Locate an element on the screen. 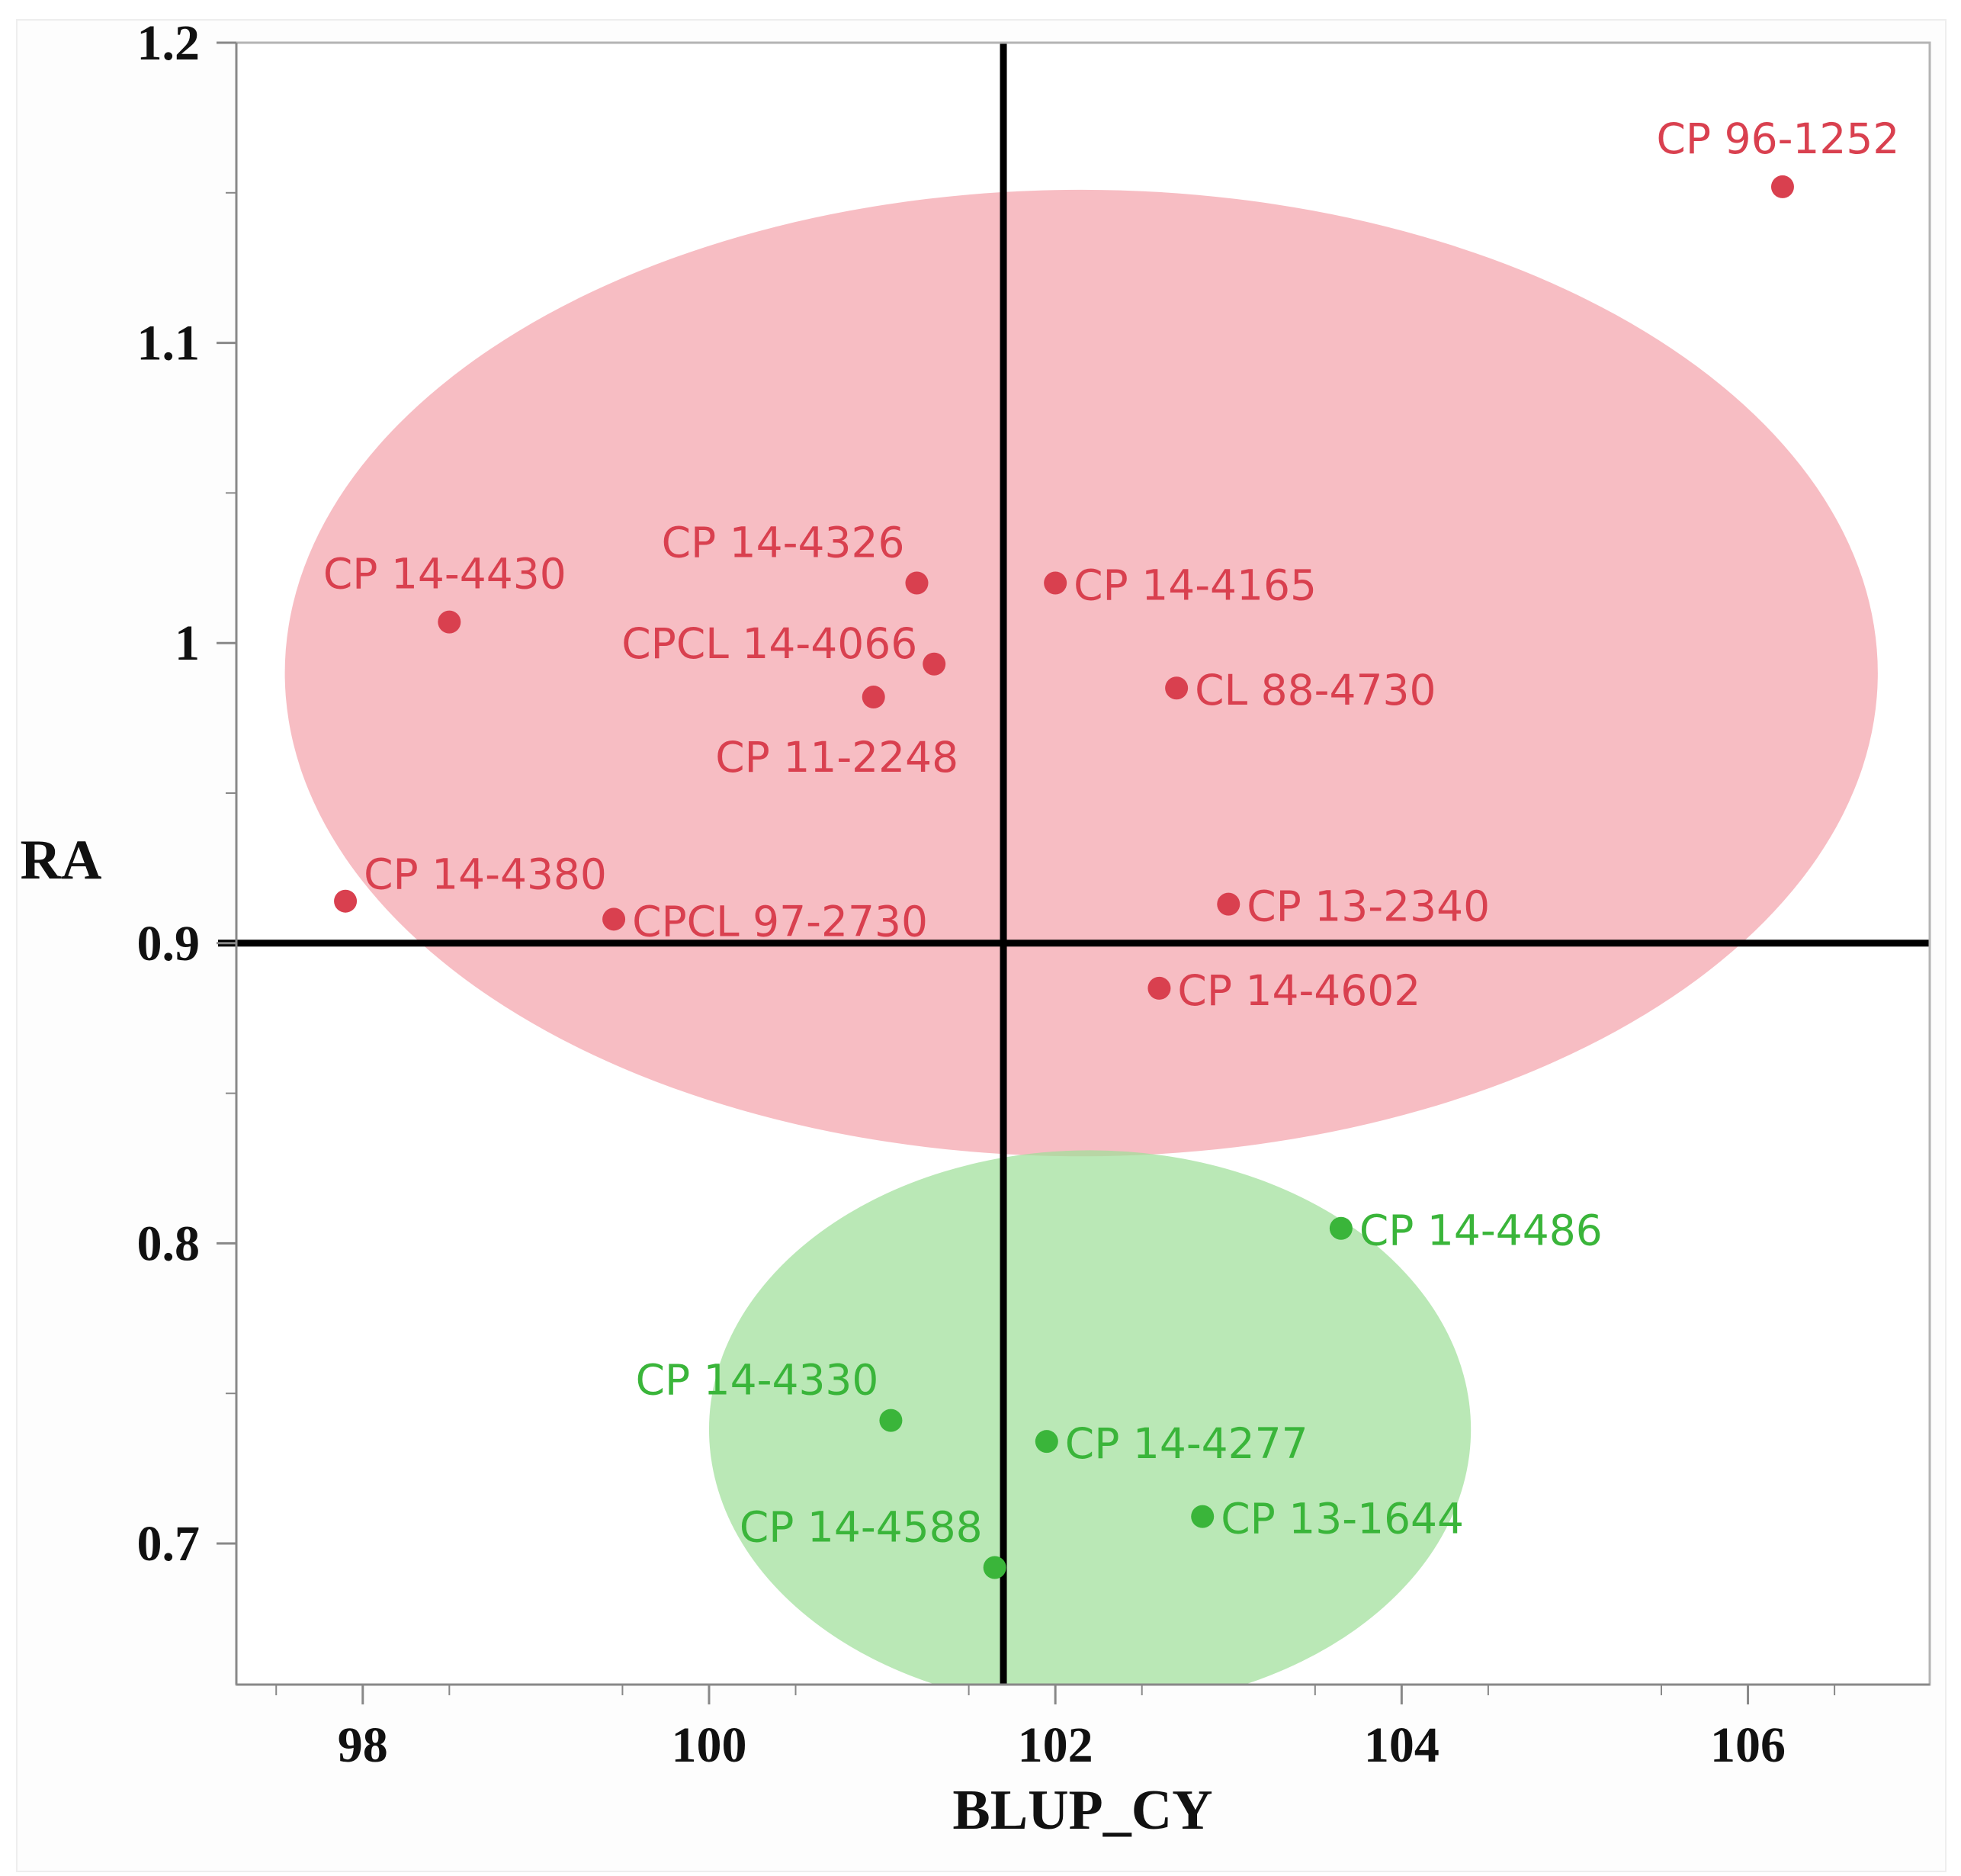 The width and height of the screenshot is (1961, 1876). point-label: CP 11-2248 is located at coordinates (836, 757).